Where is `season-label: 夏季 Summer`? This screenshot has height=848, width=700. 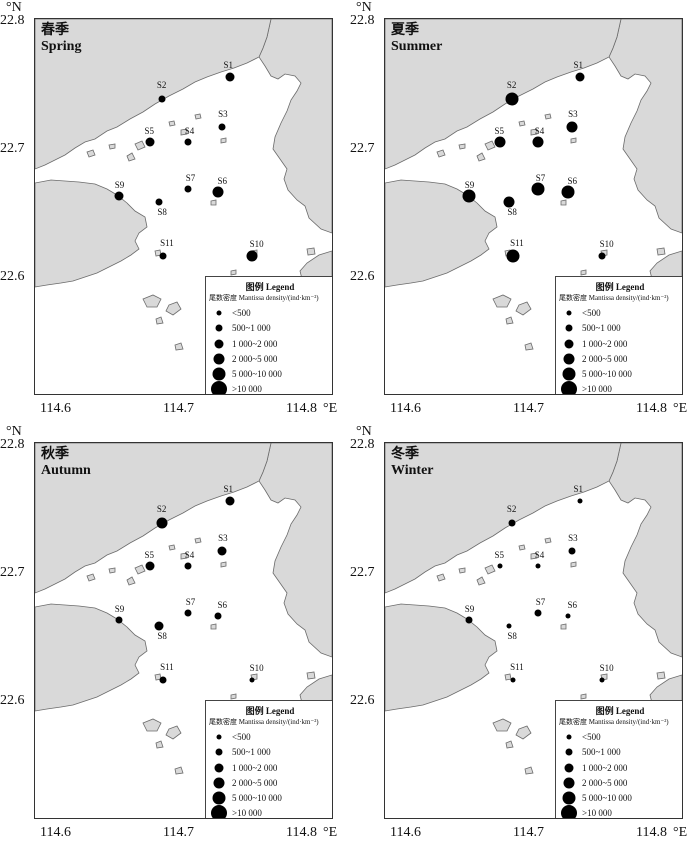
season-label: 夏季 Summer is located at coordinates (416, 39).